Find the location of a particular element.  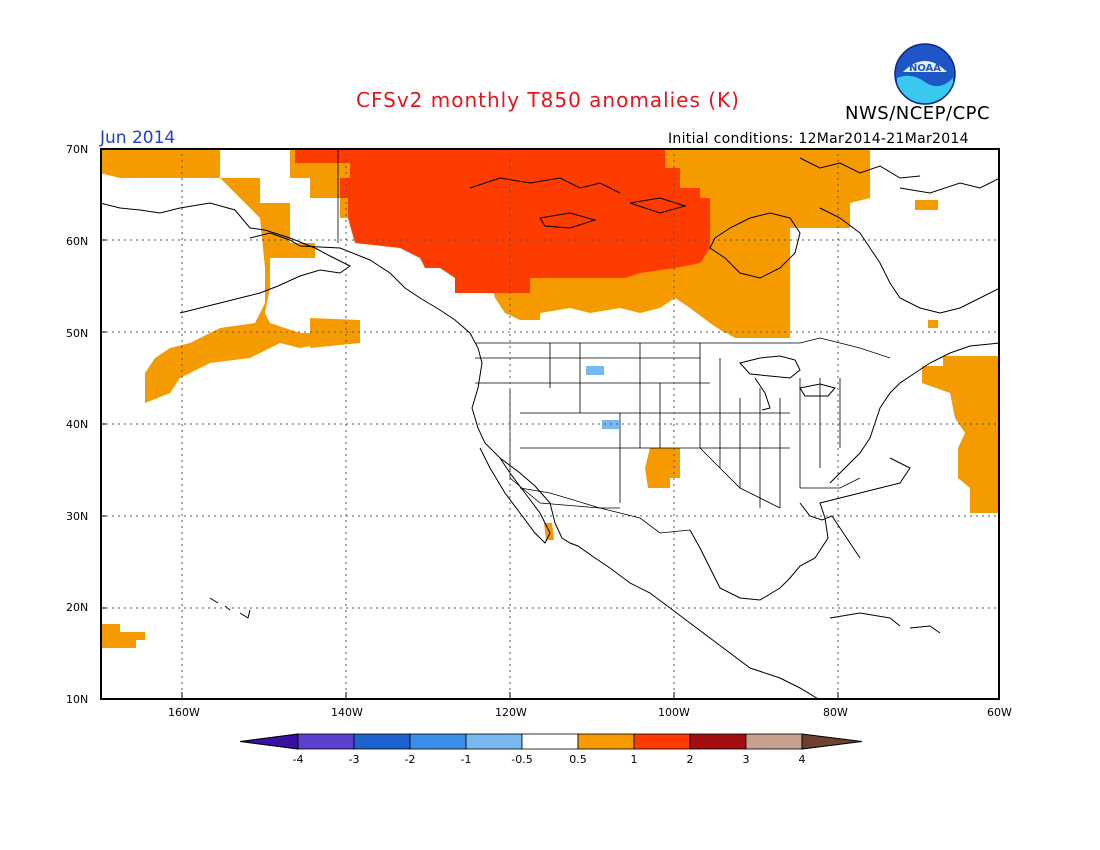

initial-conditions: Initial conditions: 12Mar2014-21Mar2014 is located at coordinates (818, 139).